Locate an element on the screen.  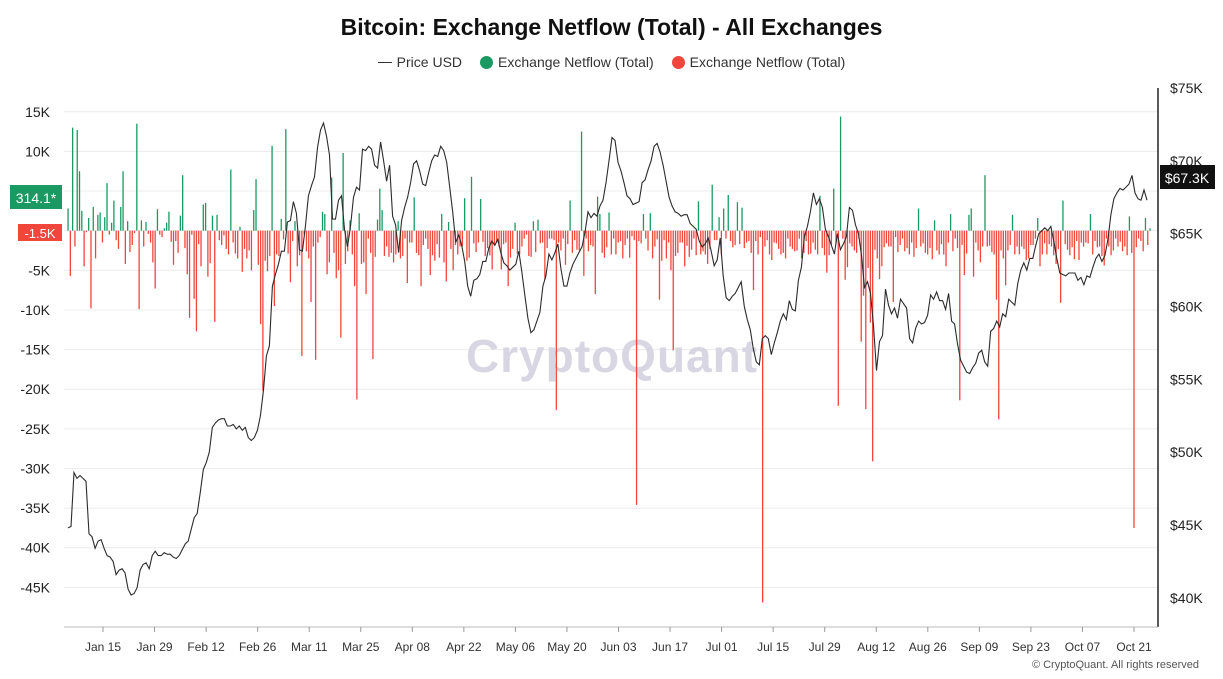
legend-label-netflow-red: Exchange Netflow (Total) is located at coordinates (767, 62).